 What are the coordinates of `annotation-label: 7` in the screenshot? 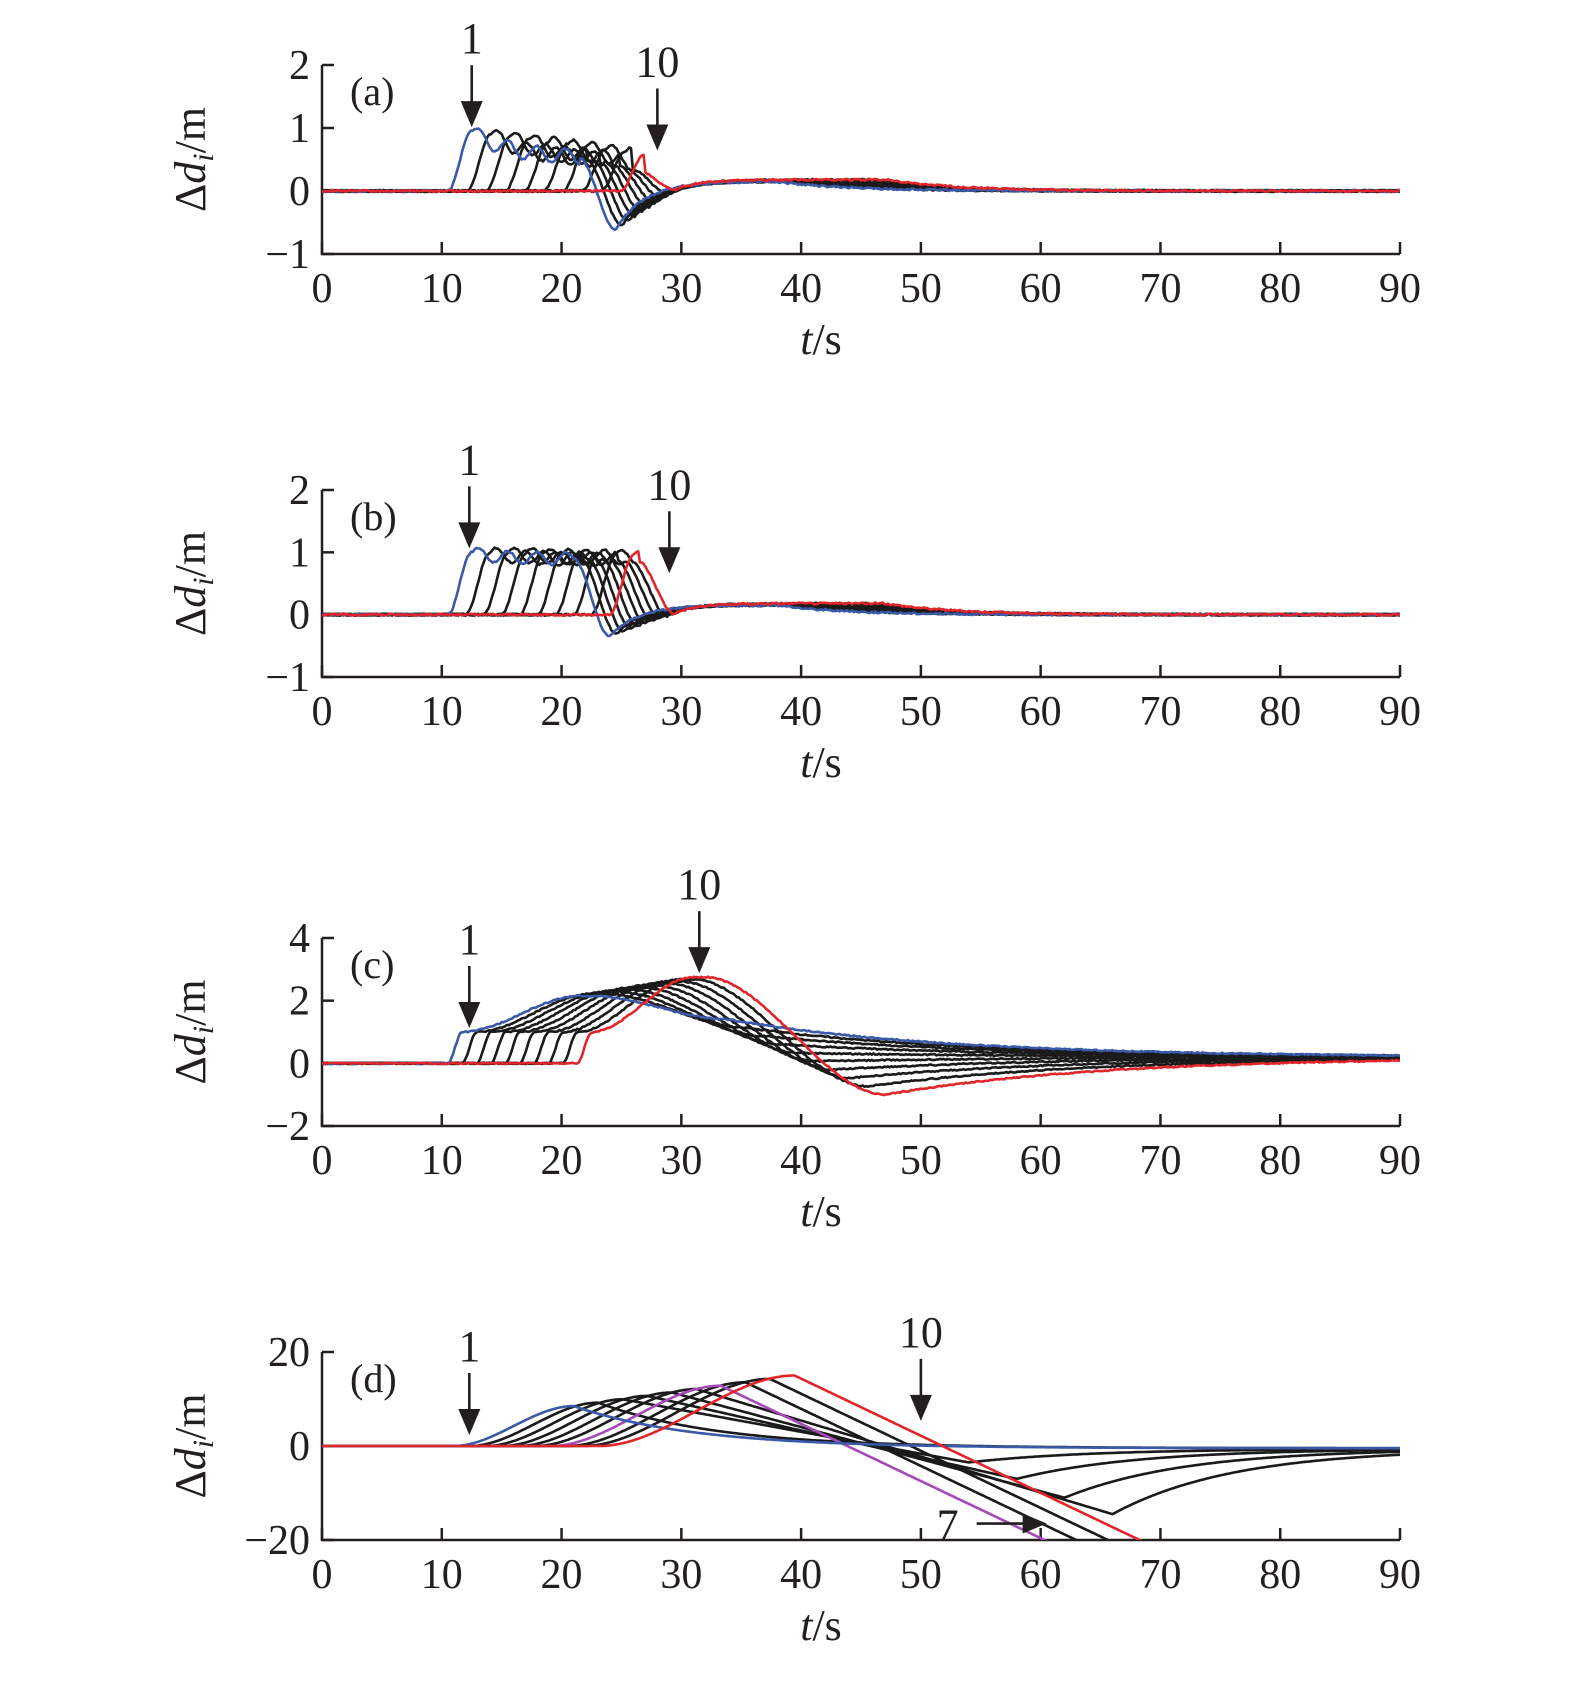 It's located at (948, 1525).